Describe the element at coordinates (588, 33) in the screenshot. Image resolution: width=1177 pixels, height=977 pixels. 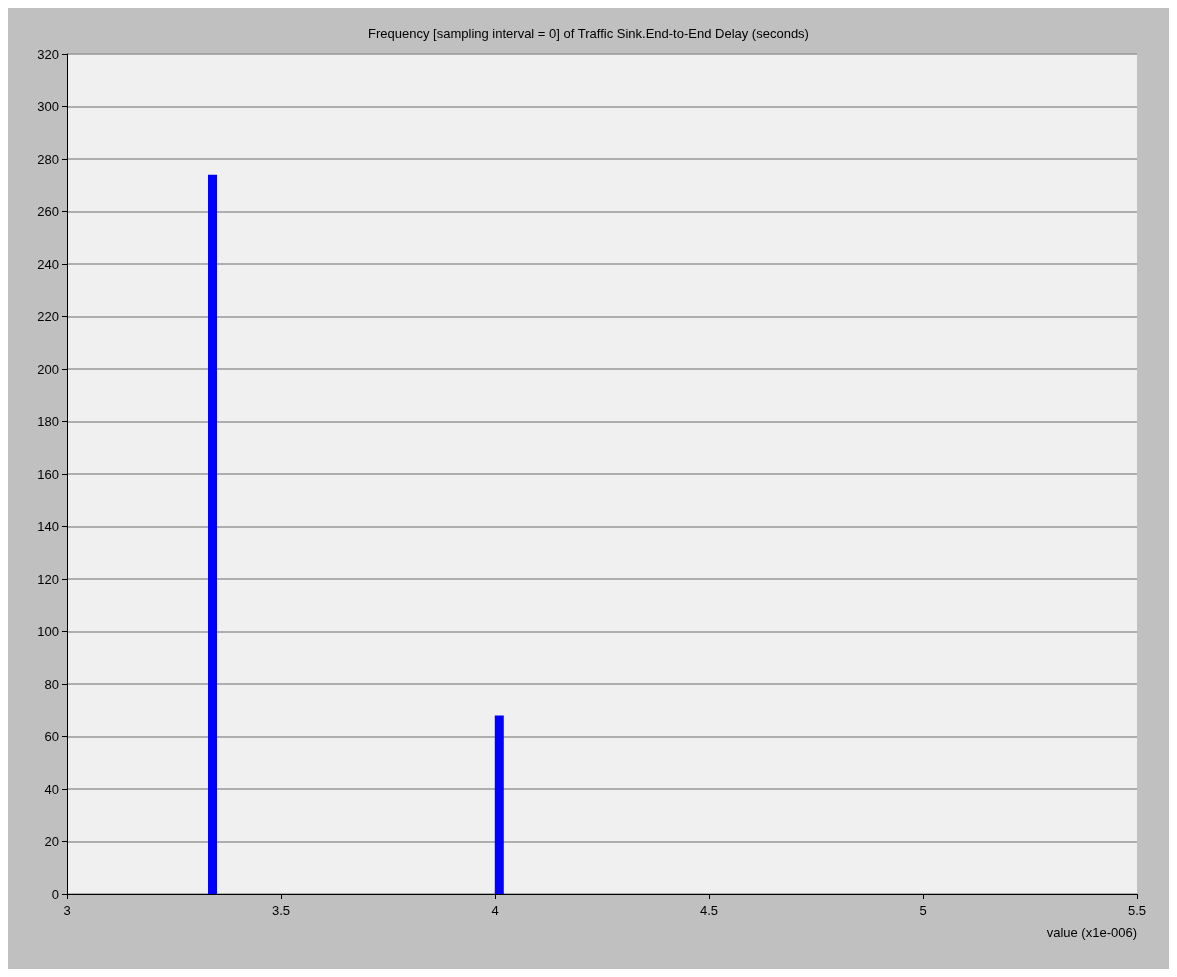
I see `chart-title: Frequency [sampling interval = 0] of Traffic Sink.End-to-End Delay (seconds)` at that location.